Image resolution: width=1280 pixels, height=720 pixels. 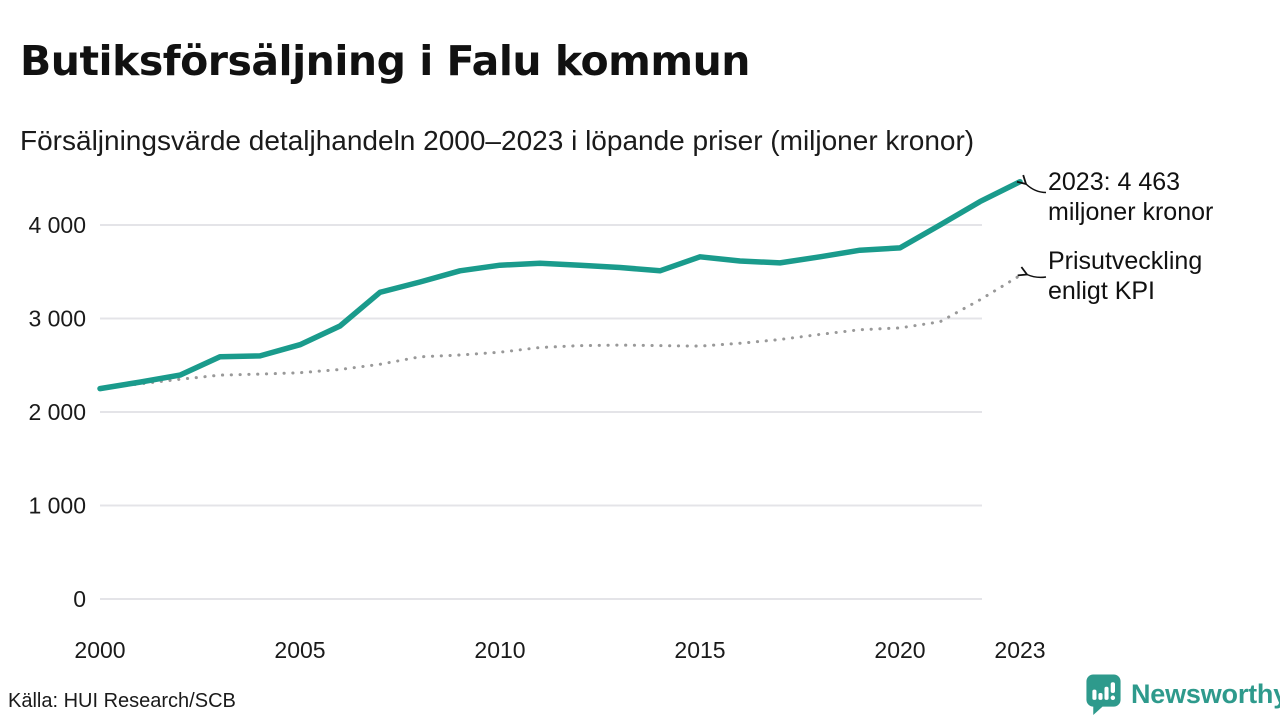 What do you see at coordinates (1103, 694) in the screenshot?
I see `newsworthy-speech-bubble-bar-chart-icon` at bounding box center [1103, 694].